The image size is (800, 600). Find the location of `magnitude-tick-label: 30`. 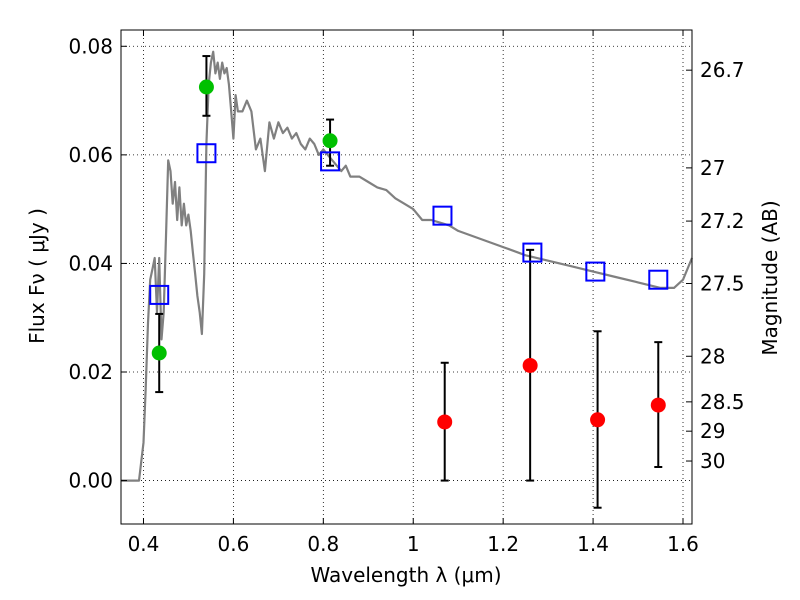

magnitude-tick-label: 30 is located at coordinates (712, 461).